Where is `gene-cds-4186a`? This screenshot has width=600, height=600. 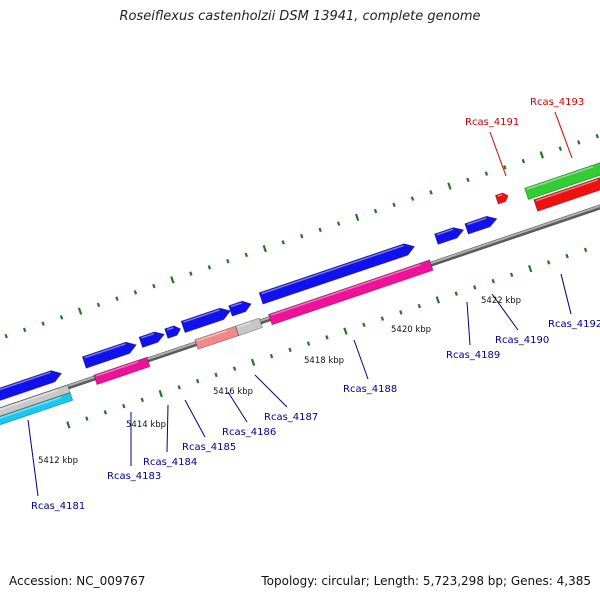 gene-cds-4186a is located at coordinates (240, 308).